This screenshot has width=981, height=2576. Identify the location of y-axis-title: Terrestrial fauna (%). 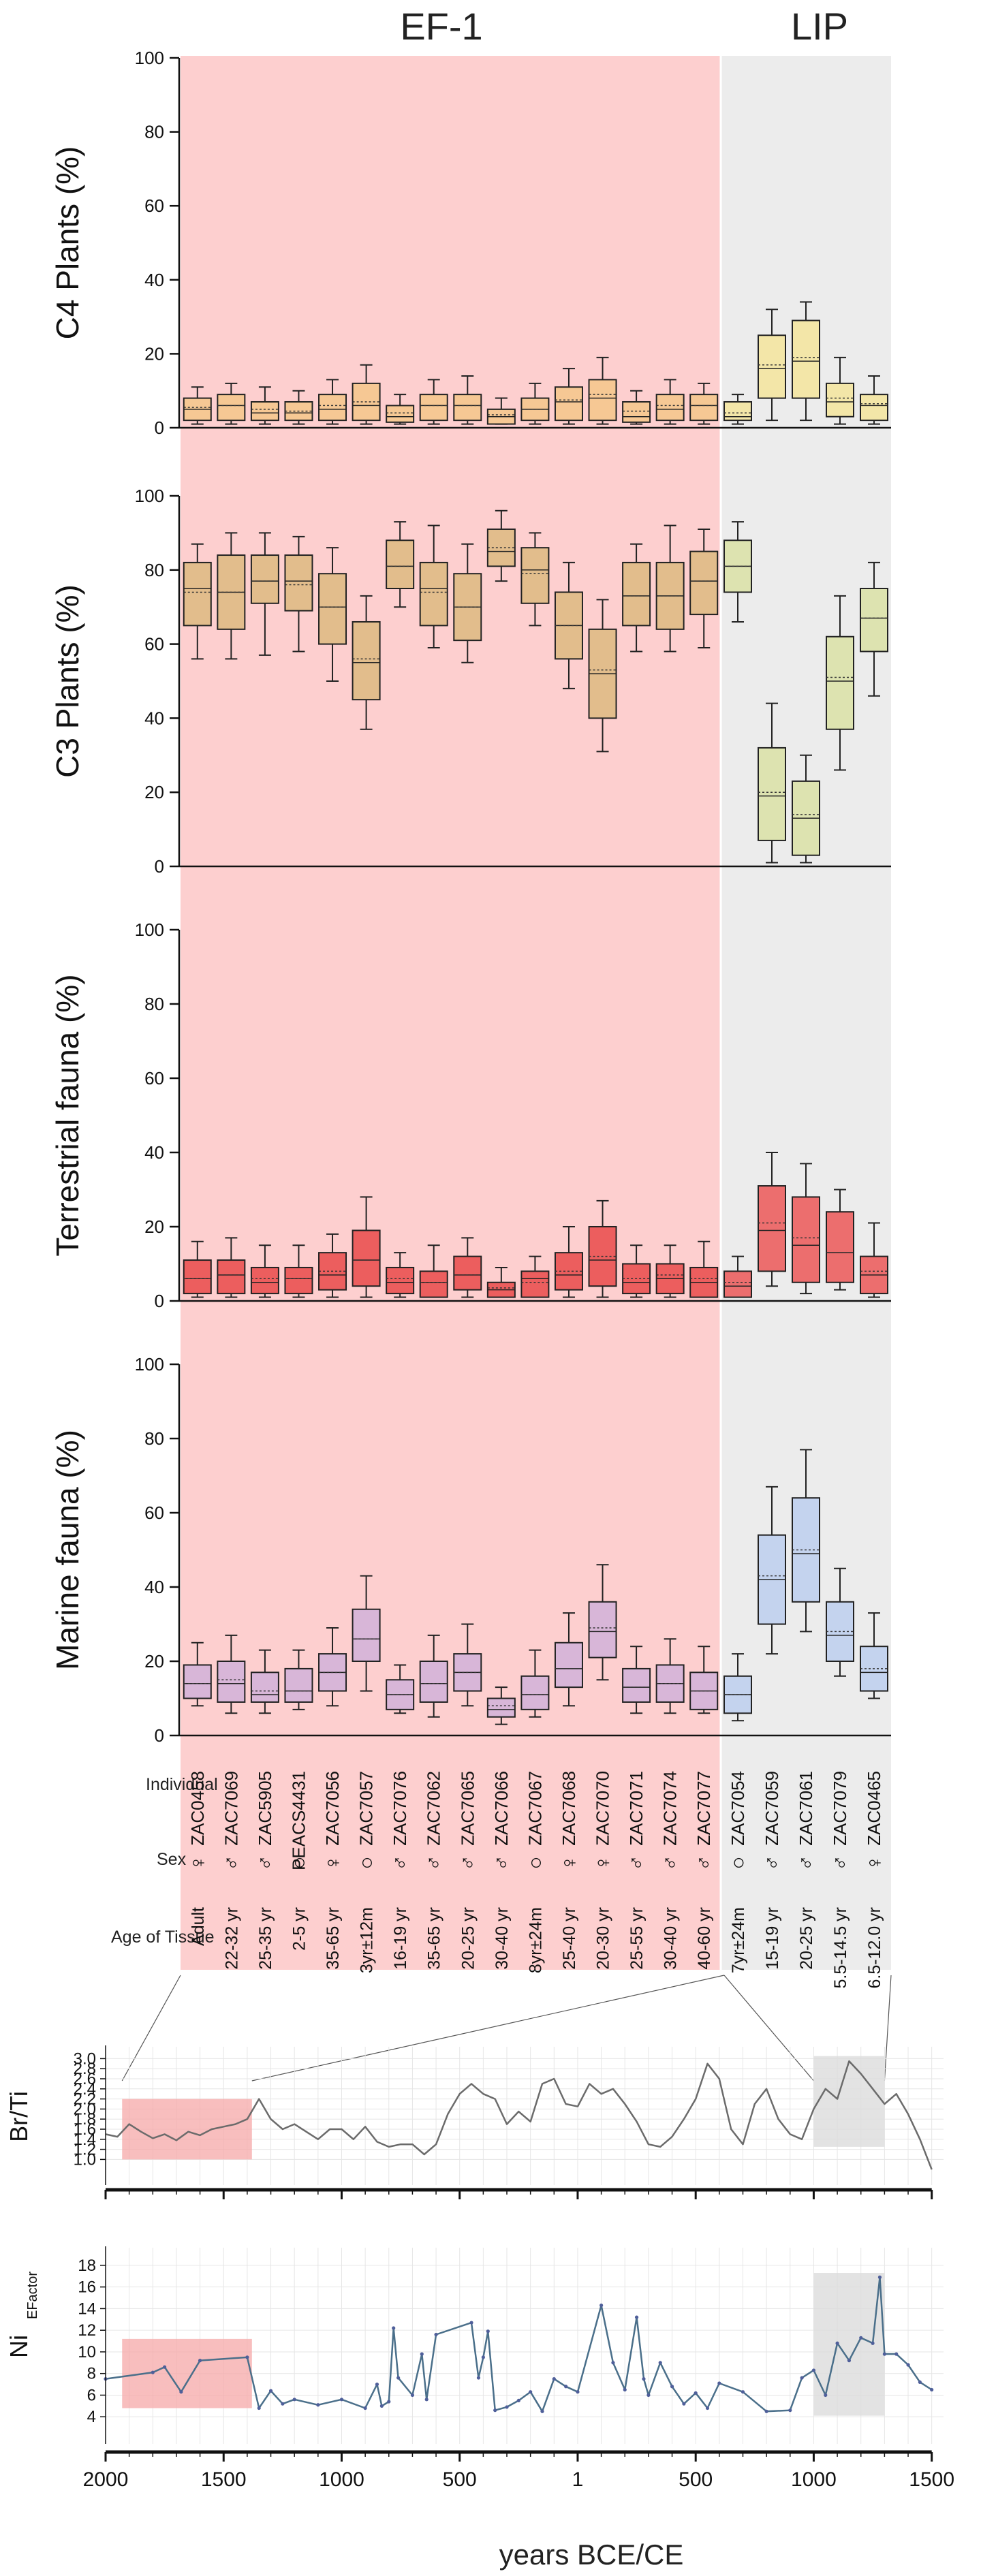
(67, 1115).